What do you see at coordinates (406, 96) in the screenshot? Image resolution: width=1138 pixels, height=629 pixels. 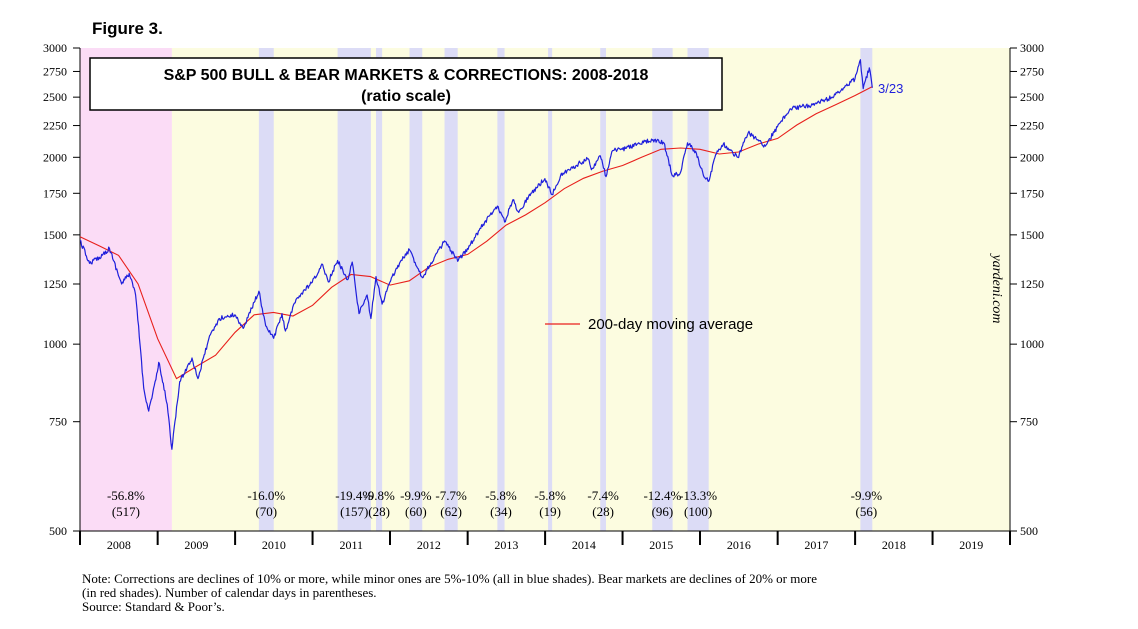 I see `chart-subtitle: (ratio scale)` at bounding box center [406, 96].